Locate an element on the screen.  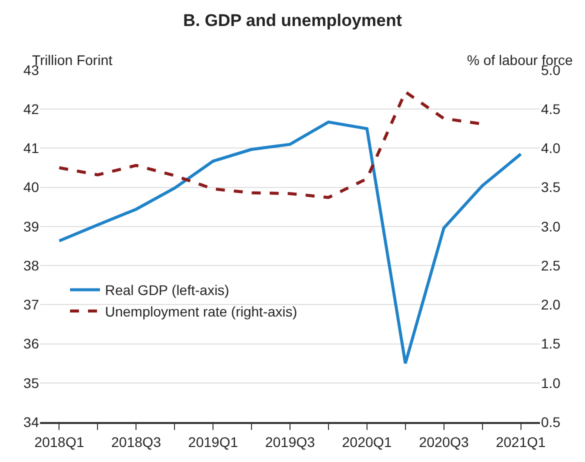
y-tick-label: 36 is located at coordinates (31, 344).